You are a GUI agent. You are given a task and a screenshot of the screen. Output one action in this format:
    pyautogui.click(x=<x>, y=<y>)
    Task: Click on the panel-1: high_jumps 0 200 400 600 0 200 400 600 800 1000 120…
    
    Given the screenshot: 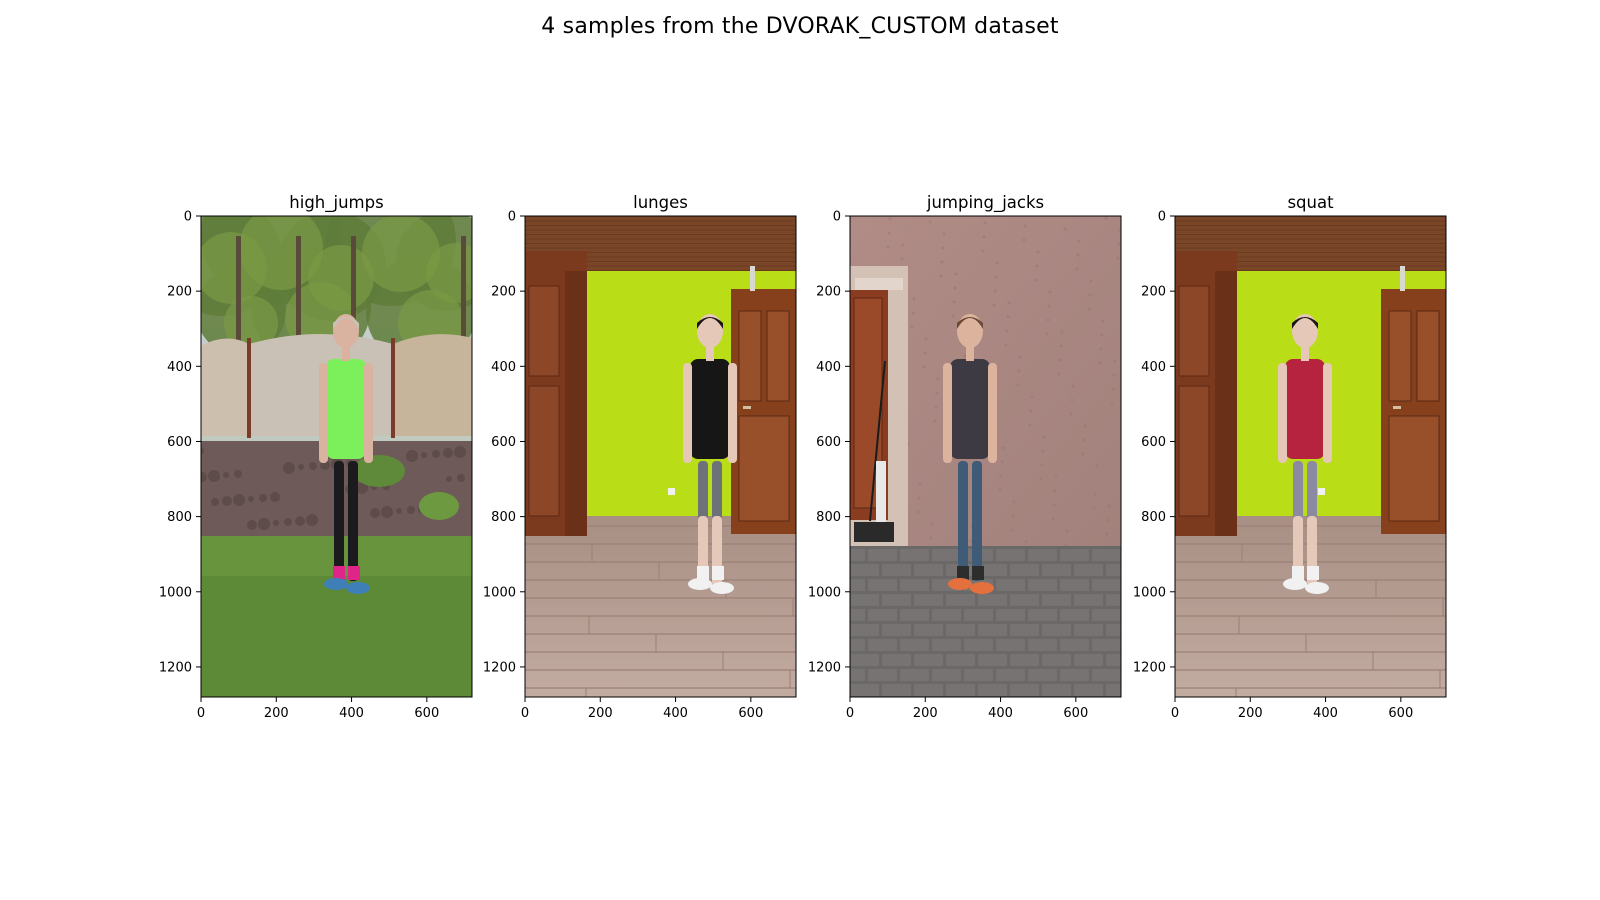 What is the action you would take?
    pyautogui.click(x=316, y=457)
    